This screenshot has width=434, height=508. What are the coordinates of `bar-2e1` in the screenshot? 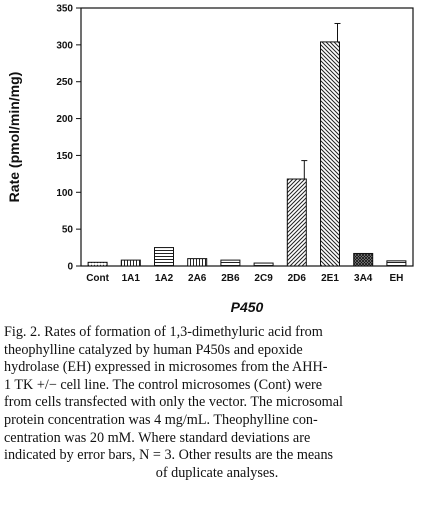 It's located at (330, 154).